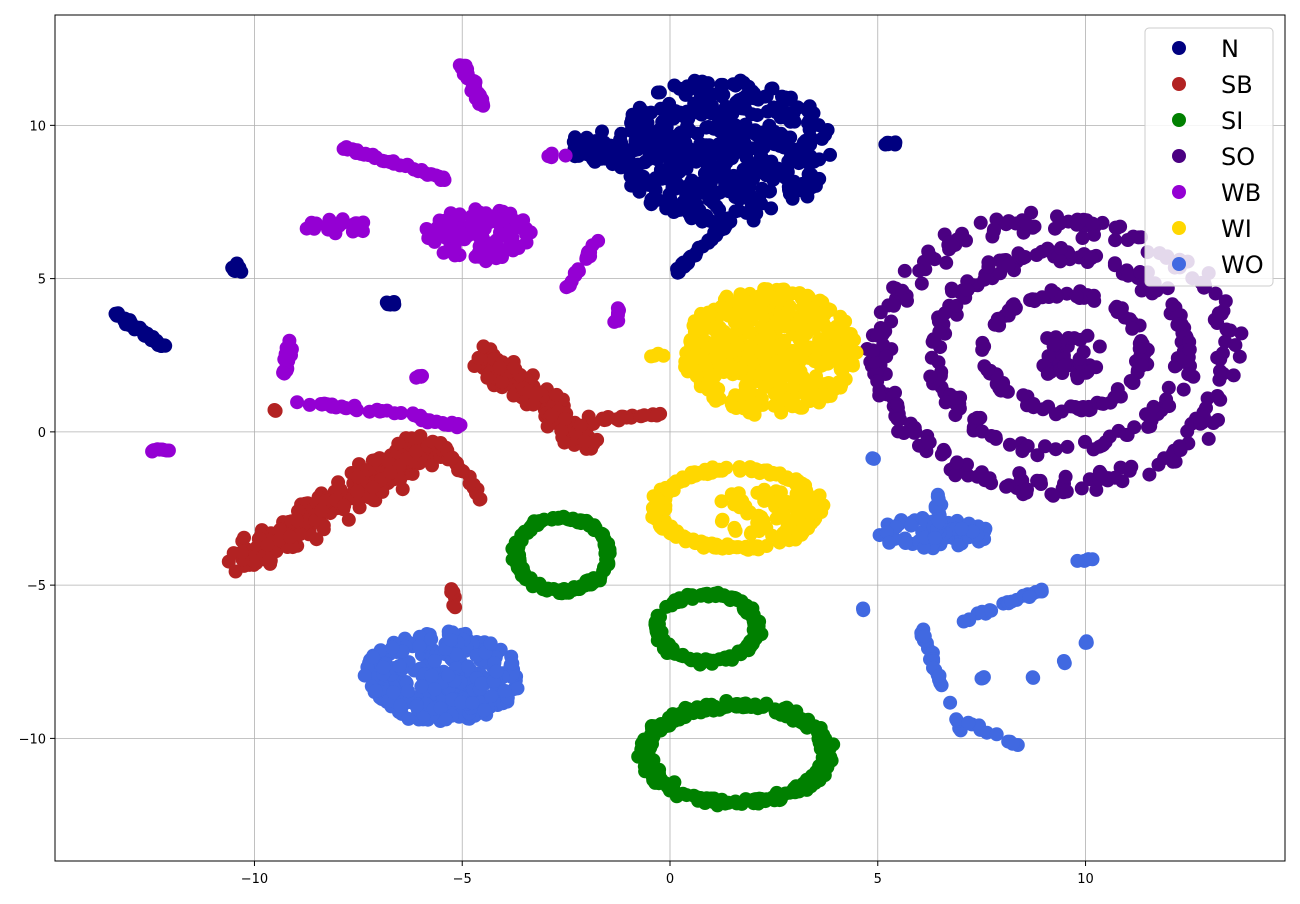 Image resolution: width=1300 pixels, height=904 pixels. I want to click on x-tick-label: −5, so click(462, 879).